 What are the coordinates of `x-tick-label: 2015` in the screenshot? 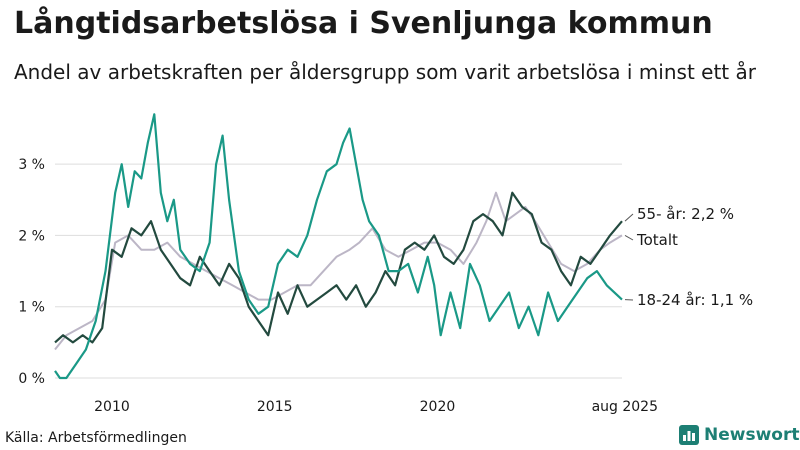 It's located at (275, 407).